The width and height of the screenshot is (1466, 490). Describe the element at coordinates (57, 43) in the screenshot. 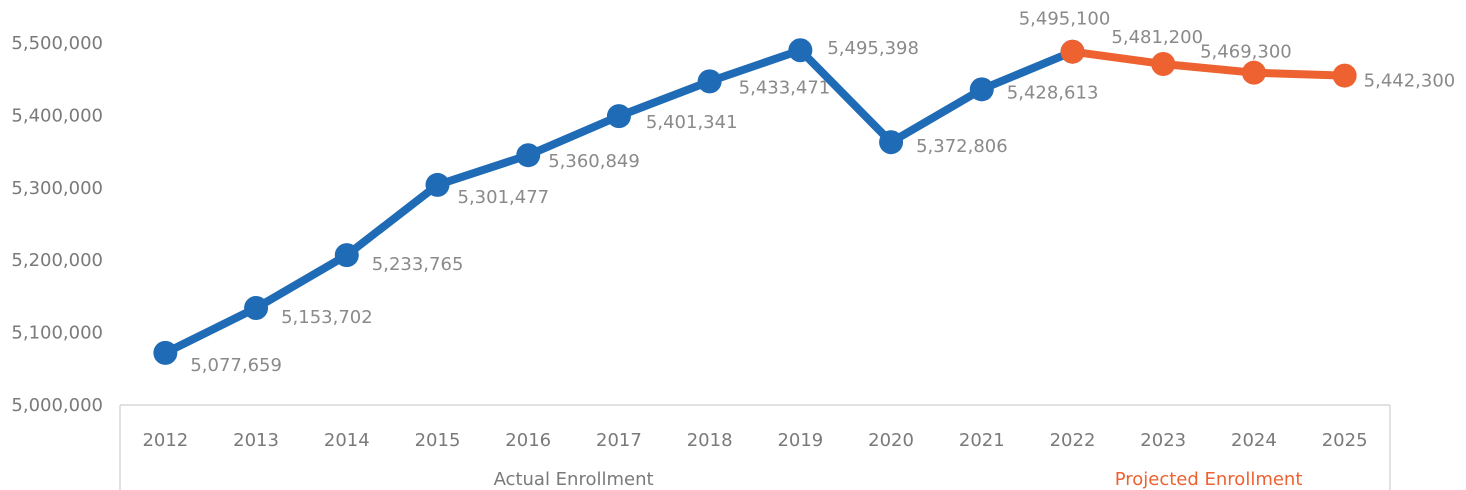

I see `y-tick-label: 5,500,000` at that location.